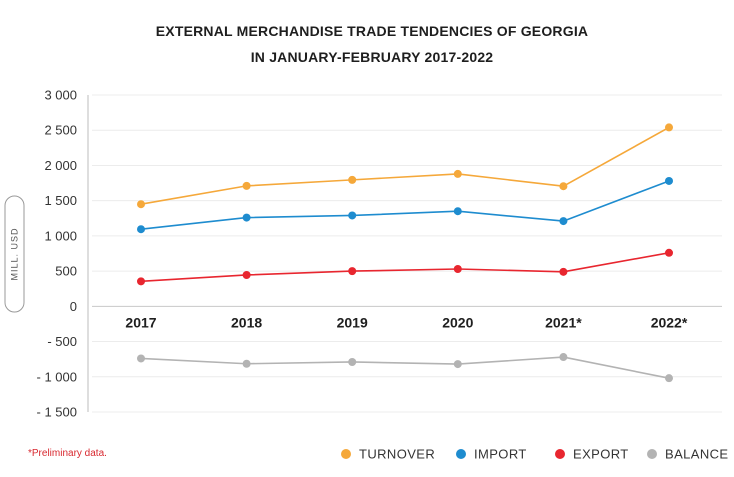 The width and height of the screenshot is (734, 477). Describe the element at coordinates (697, 454) in the screenshot. I see `legend-label-balance: BALANCE` at that location.